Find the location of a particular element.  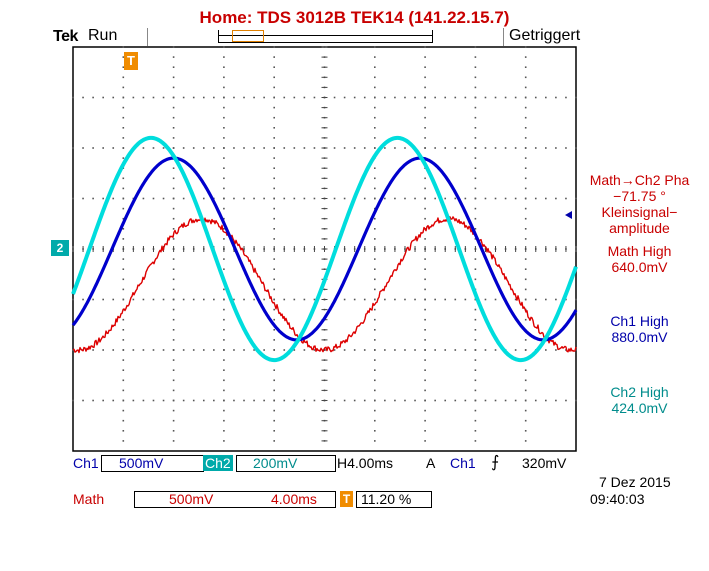

ch2-label: Ch2 is located at coordinates (218, 463).